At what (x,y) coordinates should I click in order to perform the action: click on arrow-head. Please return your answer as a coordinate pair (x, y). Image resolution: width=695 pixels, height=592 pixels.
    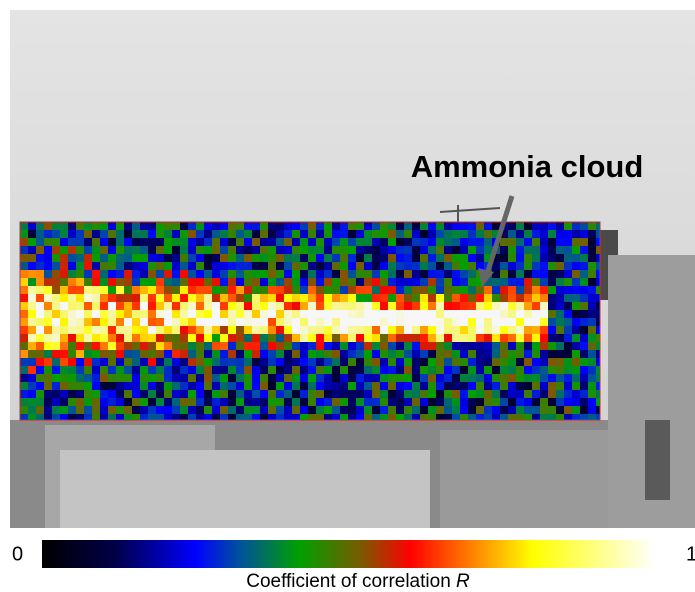
    Looking at the image, I should click on (486, 277).